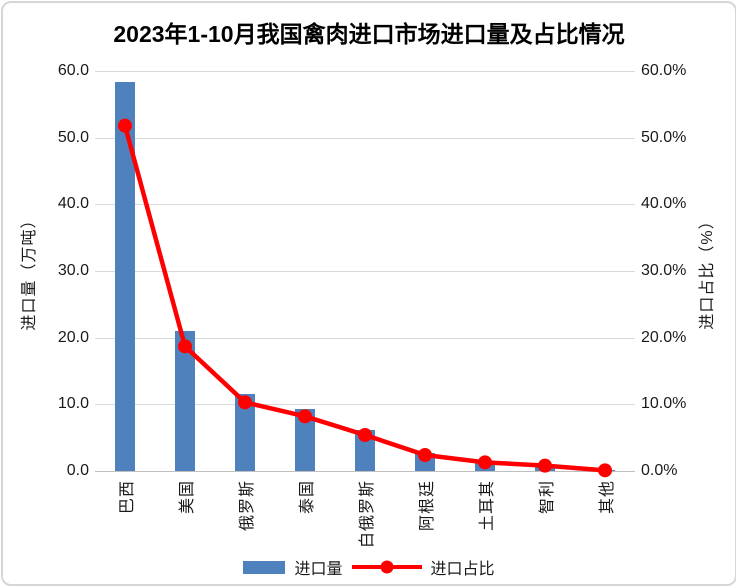 The height and width of the screenshot is (587, 736). I want to click on line-marker-icon, so click(386, 567).